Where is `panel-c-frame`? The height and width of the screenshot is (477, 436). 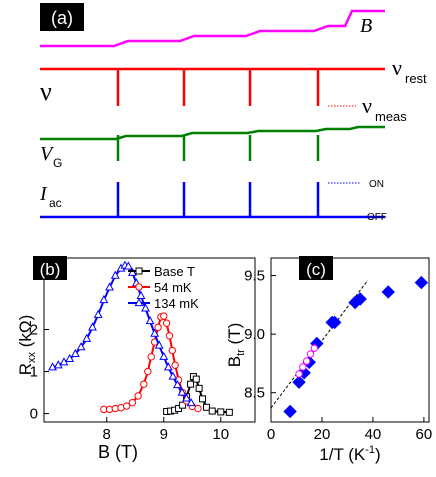 panel-c-frame is located at coordinates (350, 340).